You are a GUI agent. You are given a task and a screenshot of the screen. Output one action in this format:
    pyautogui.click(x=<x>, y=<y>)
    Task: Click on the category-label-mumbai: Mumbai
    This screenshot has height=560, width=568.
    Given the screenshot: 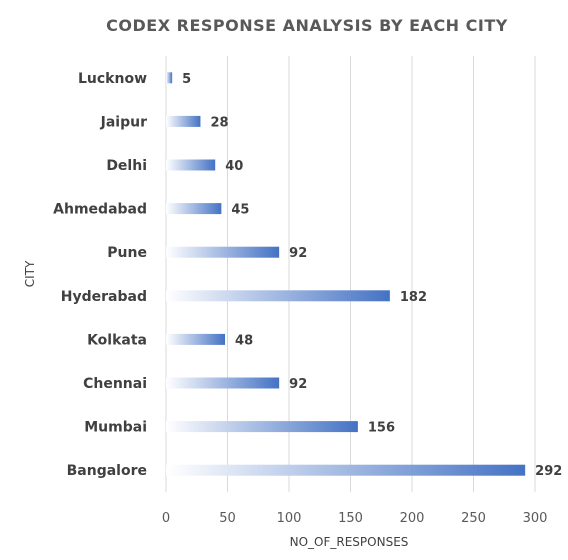 What is the action you would take?
    pyautogui.click(x=115, y=428)
    